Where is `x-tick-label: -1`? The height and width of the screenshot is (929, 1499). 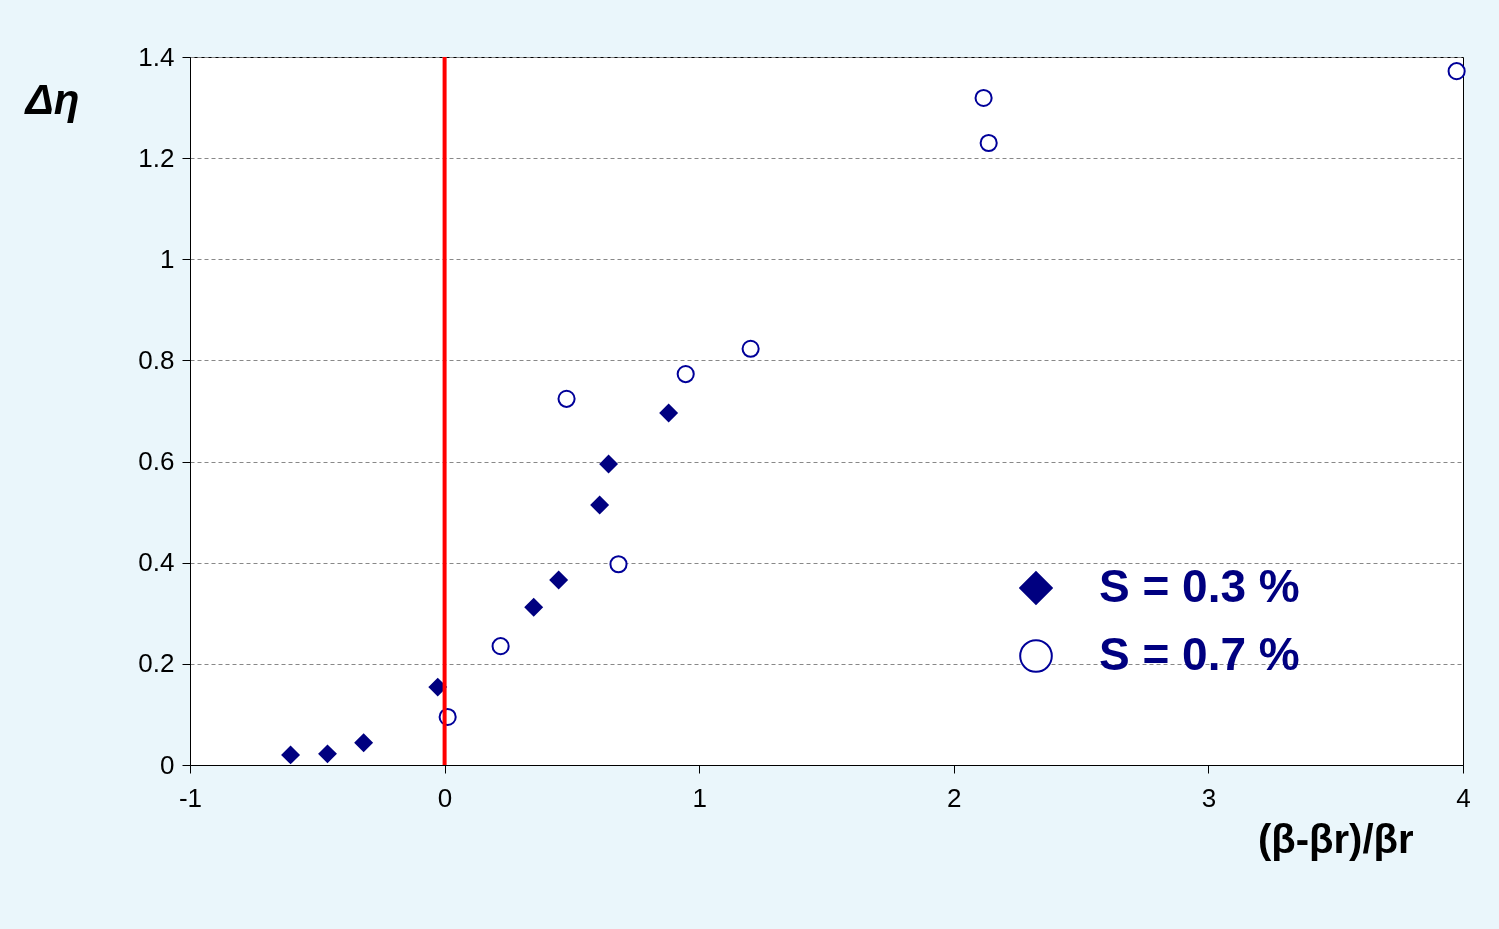
x-tick-label: -1 is located at coordinates (190, 797).